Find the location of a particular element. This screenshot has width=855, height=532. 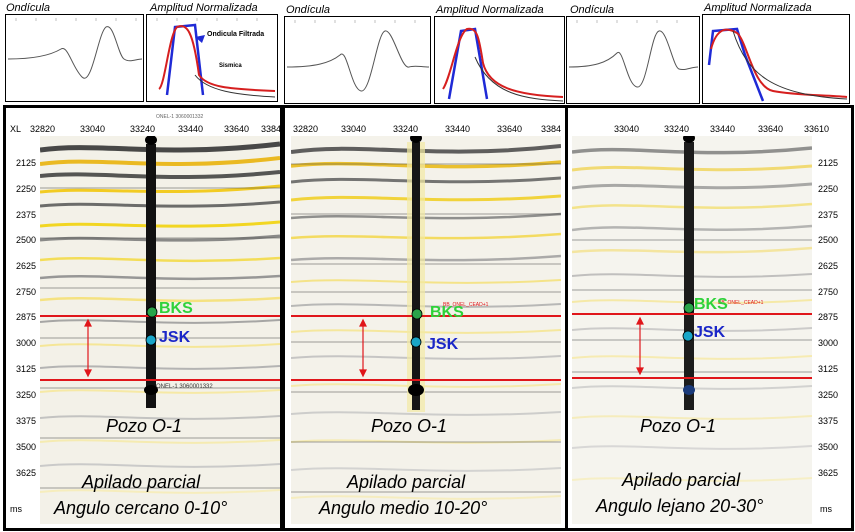

ondicula-label-1: Ondícula is located at coordinates (28, 8).